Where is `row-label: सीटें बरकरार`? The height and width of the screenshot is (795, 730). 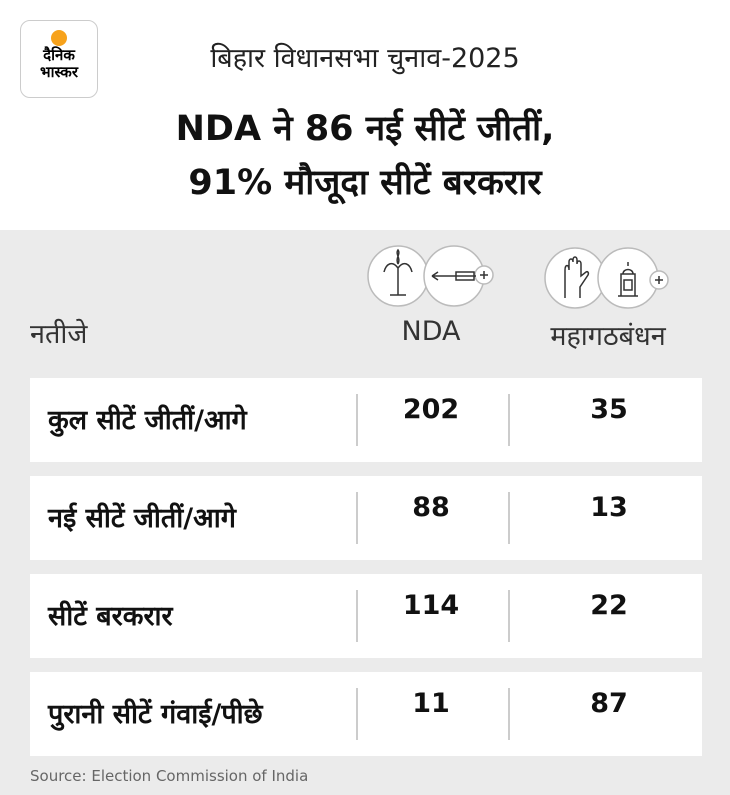 row-label: सीटें बरकरार is located at coordinates (110, 616).